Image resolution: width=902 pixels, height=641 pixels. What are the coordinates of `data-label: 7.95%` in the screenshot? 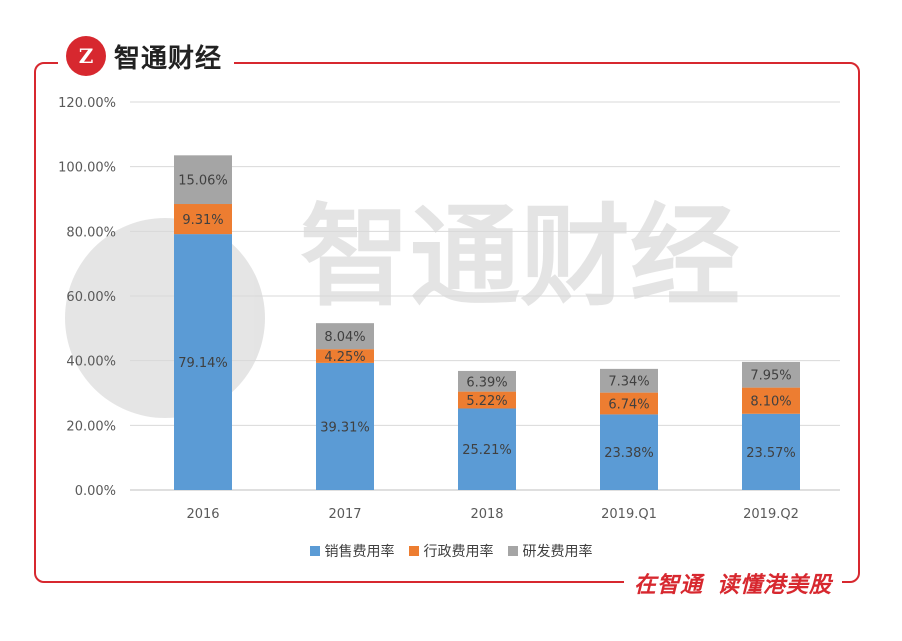 It's located at (770, 376).